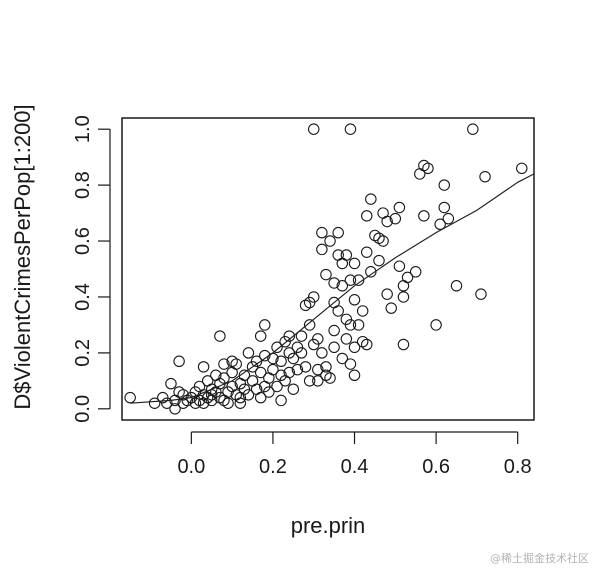 Image resolution: width=597 pixels, height=572 pixels. I want to click on y-axis-label: D$ViolentCrimesPerPop[1:200], so click(22, 256).